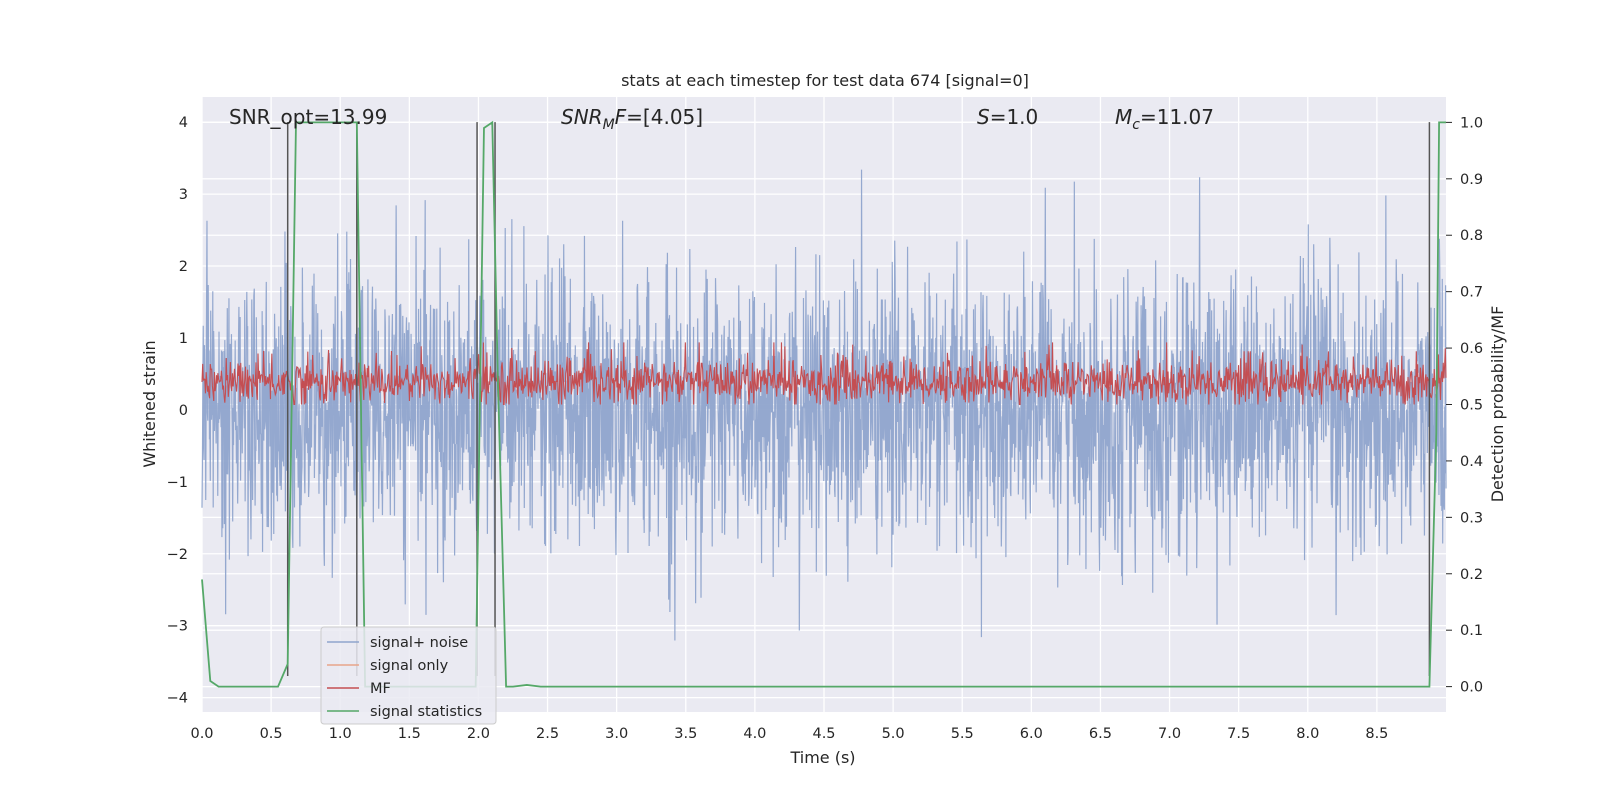  Describe the element at coordinates (962, 734) in the screenshot. I see `x-tick-label: 5.5` at that location.